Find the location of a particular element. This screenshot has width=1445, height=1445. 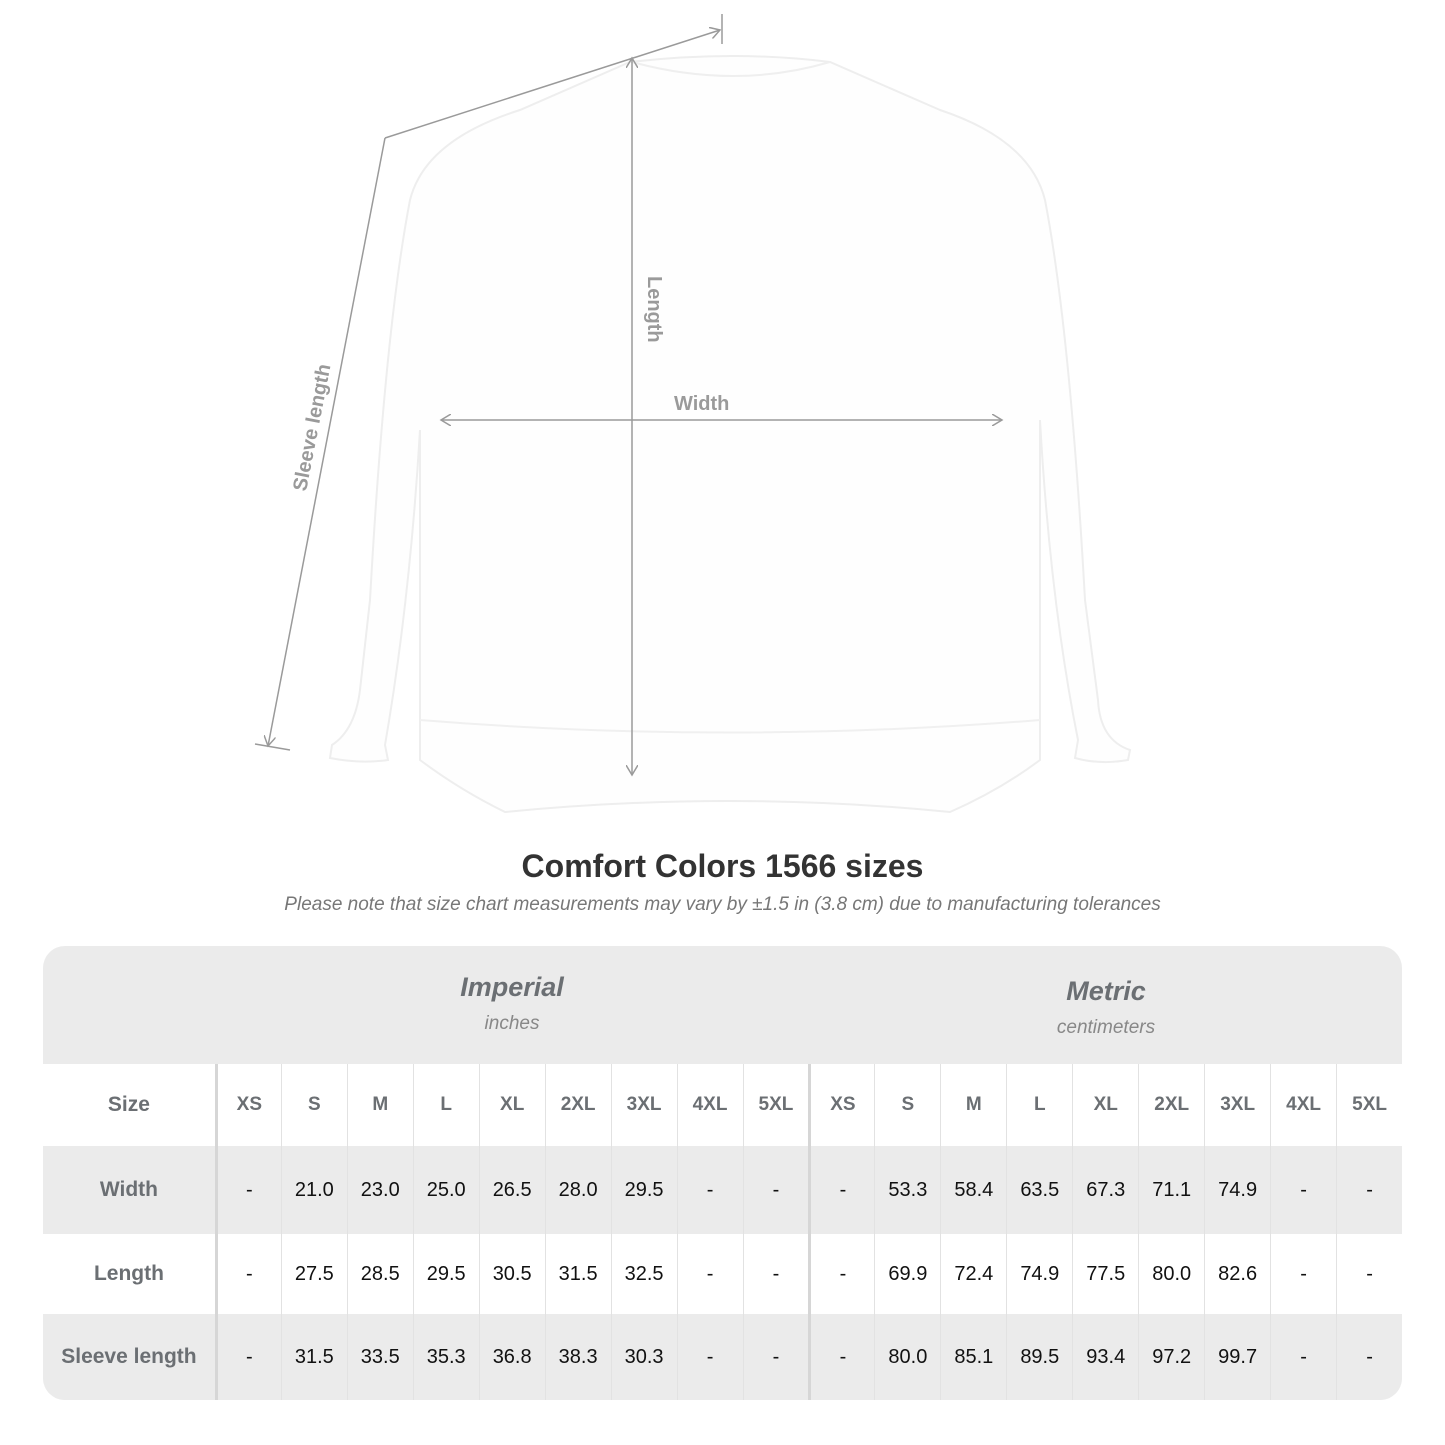

imperial-value-cell: 28.0 is located at coordinates (577, 1190).